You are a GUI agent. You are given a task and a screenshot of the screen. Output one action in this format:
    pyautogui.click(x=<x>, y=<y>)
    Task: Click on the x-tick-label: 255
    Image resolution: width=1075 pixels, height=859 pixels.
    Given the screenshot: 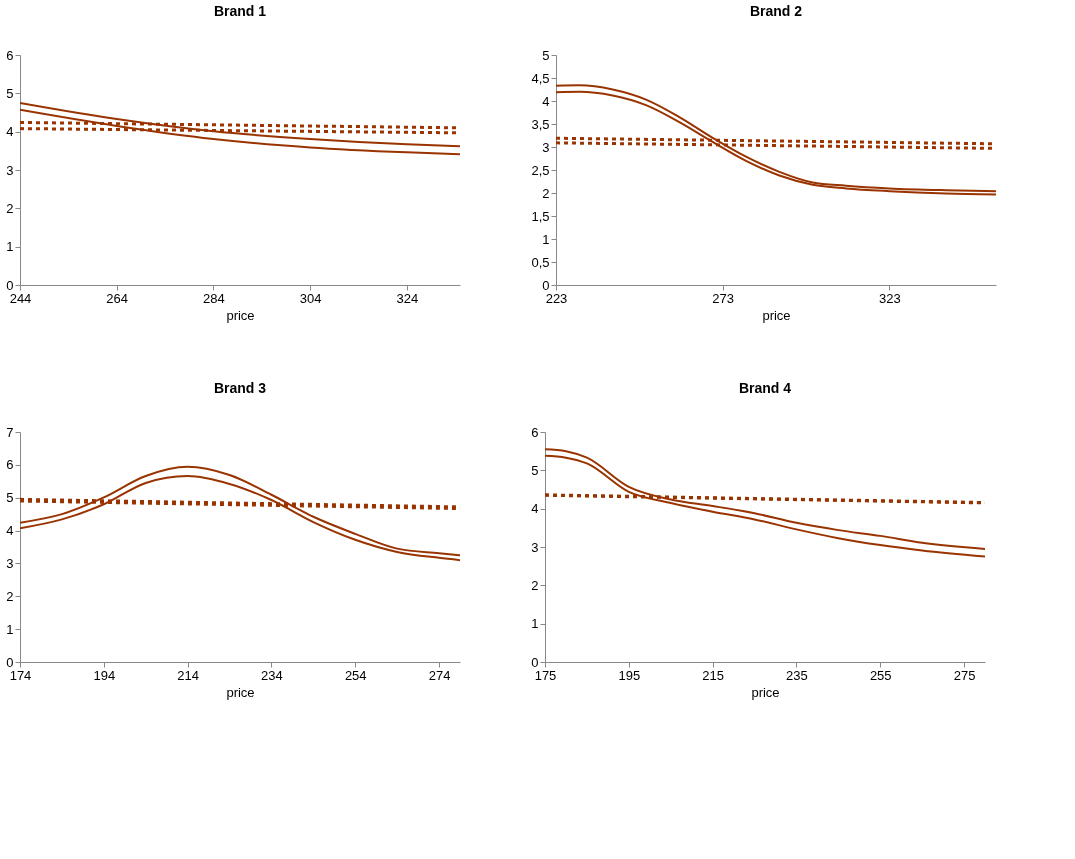 What is the action you would take?
    pyautogui.click(x=880, y=675)
    